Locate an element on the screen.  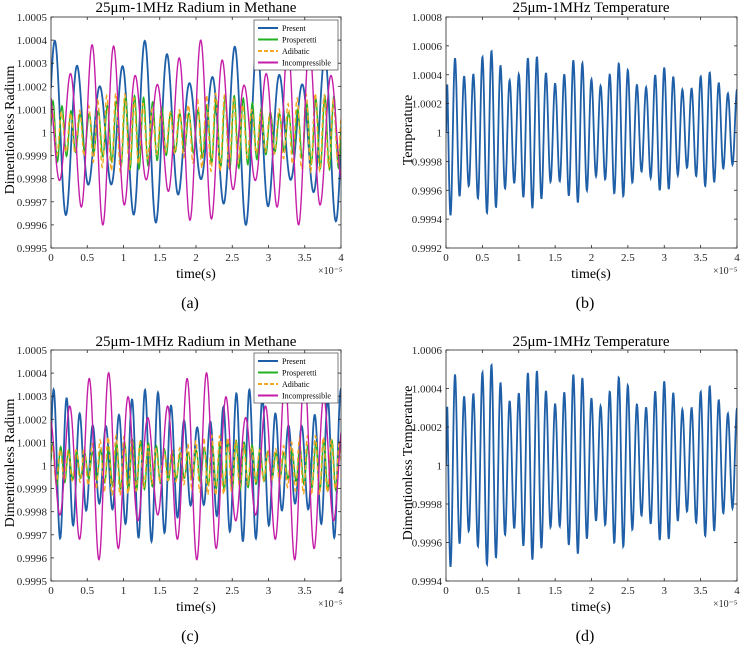
panel-label: (c) is located at coordinates (190, 636).